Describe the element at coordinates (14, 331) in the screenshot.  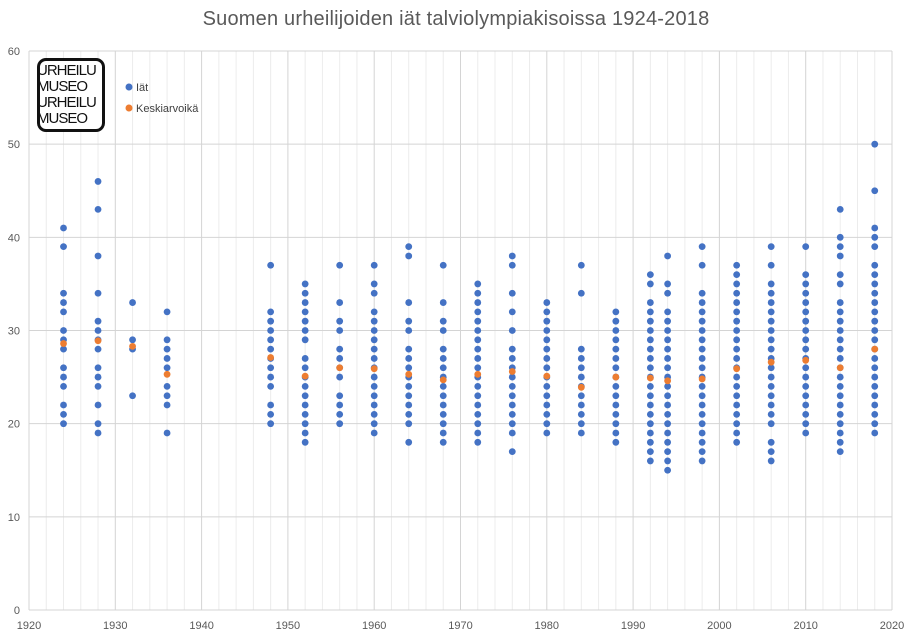
I see `y-axis-tick-labels: 0 10 20 30 40 50 60` at that location.